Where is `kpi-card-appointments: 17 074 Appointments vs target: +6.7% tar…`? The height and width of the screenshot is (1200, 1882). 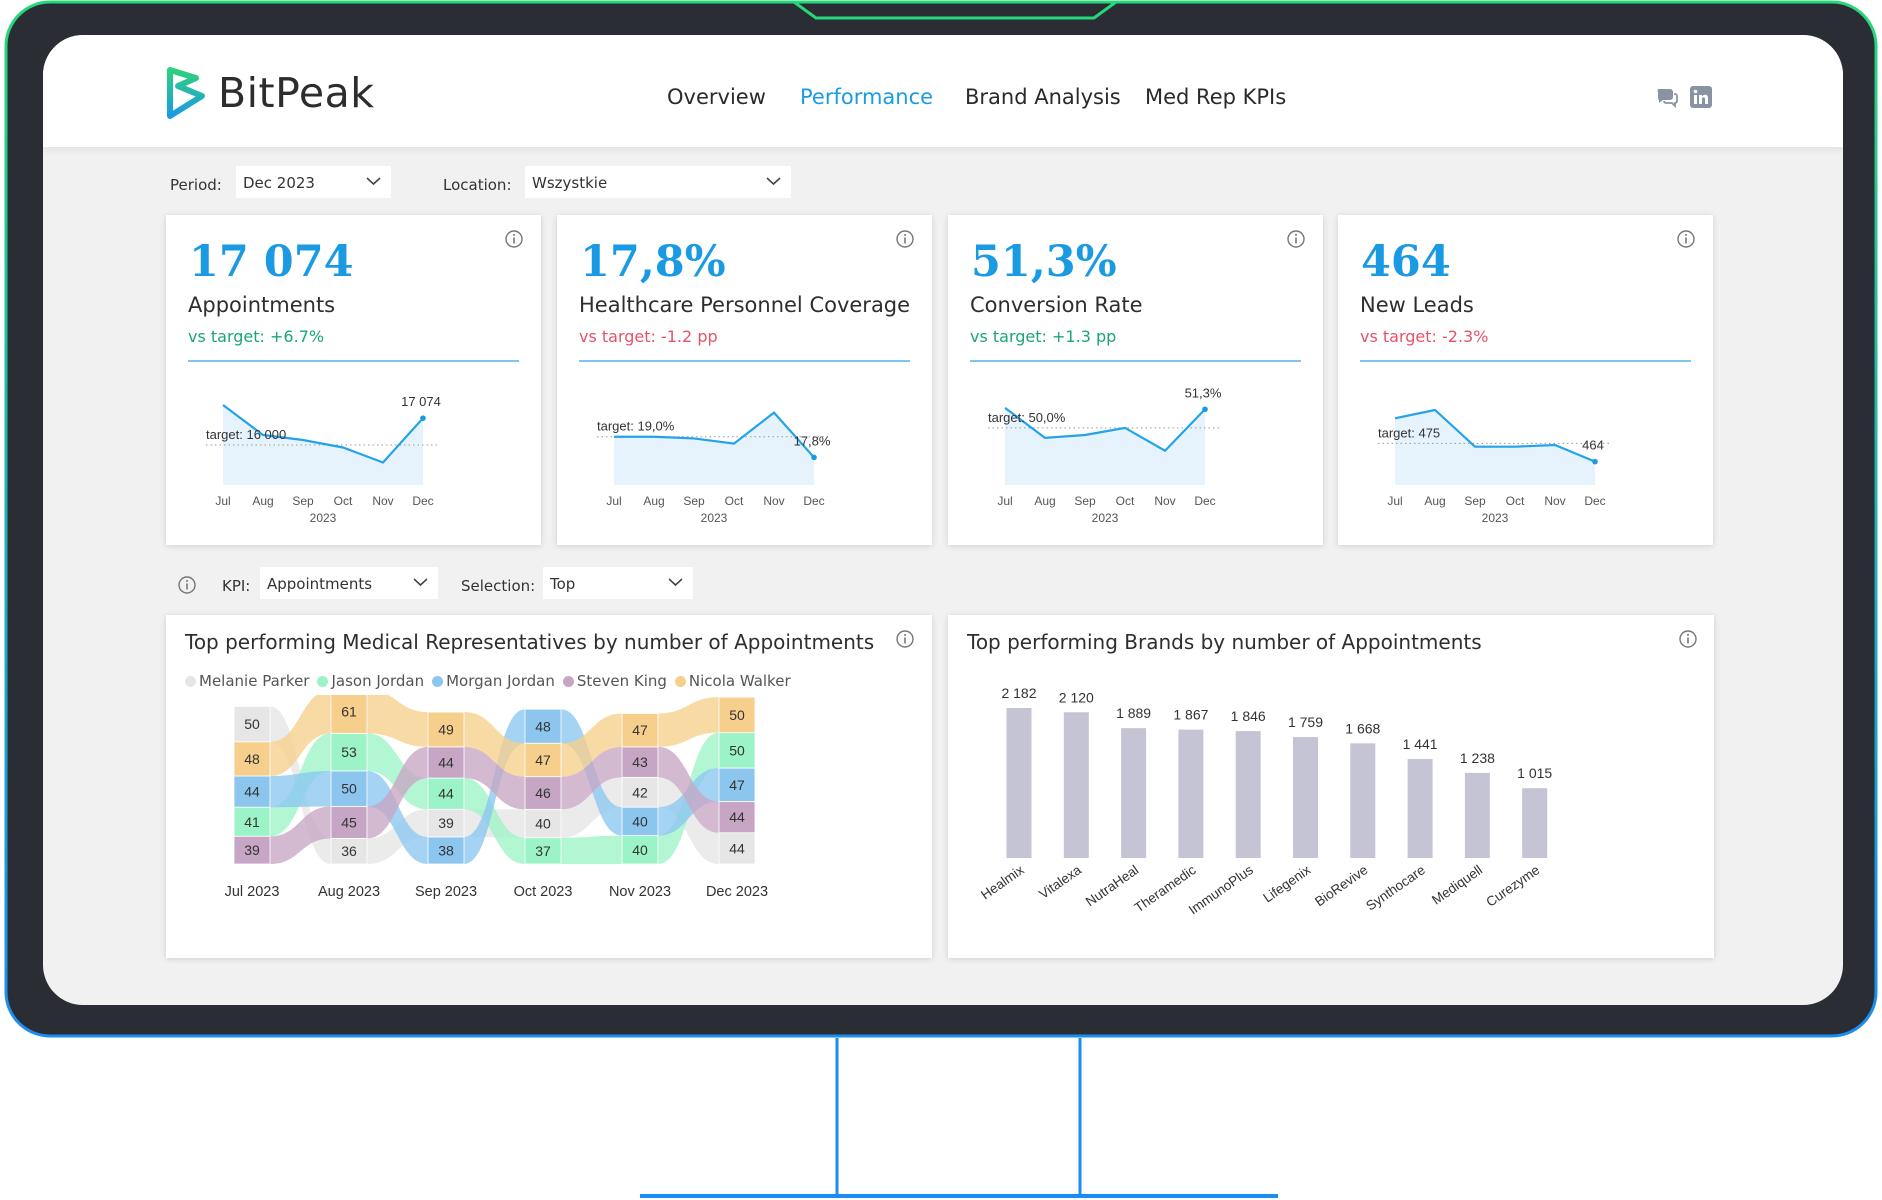
kpi-card-appointments: 17 074 Appointments vs target: +6.7% tar… is located at coordinates (353, 380).